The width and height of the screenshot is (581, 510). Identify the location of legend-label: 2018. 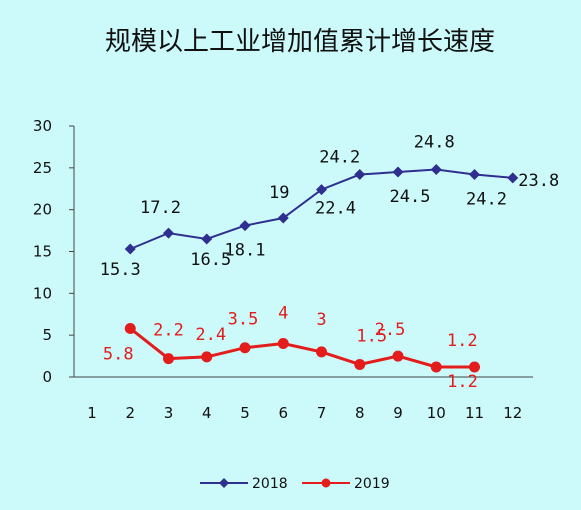
(270, 484).